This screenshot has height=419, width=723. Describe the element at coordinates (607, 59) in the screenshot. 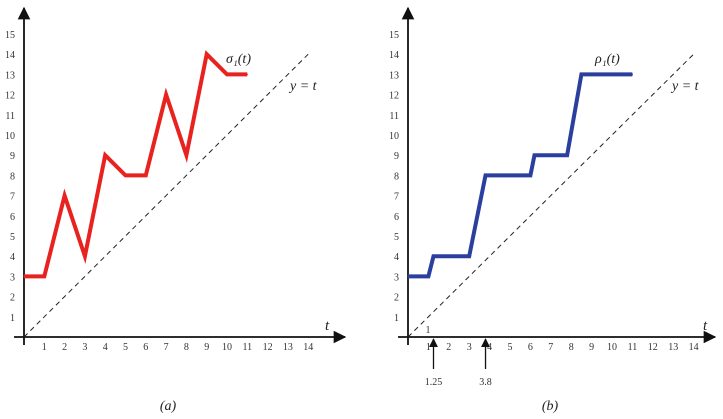

I see `series-label: ρ₁(t)` at that location.